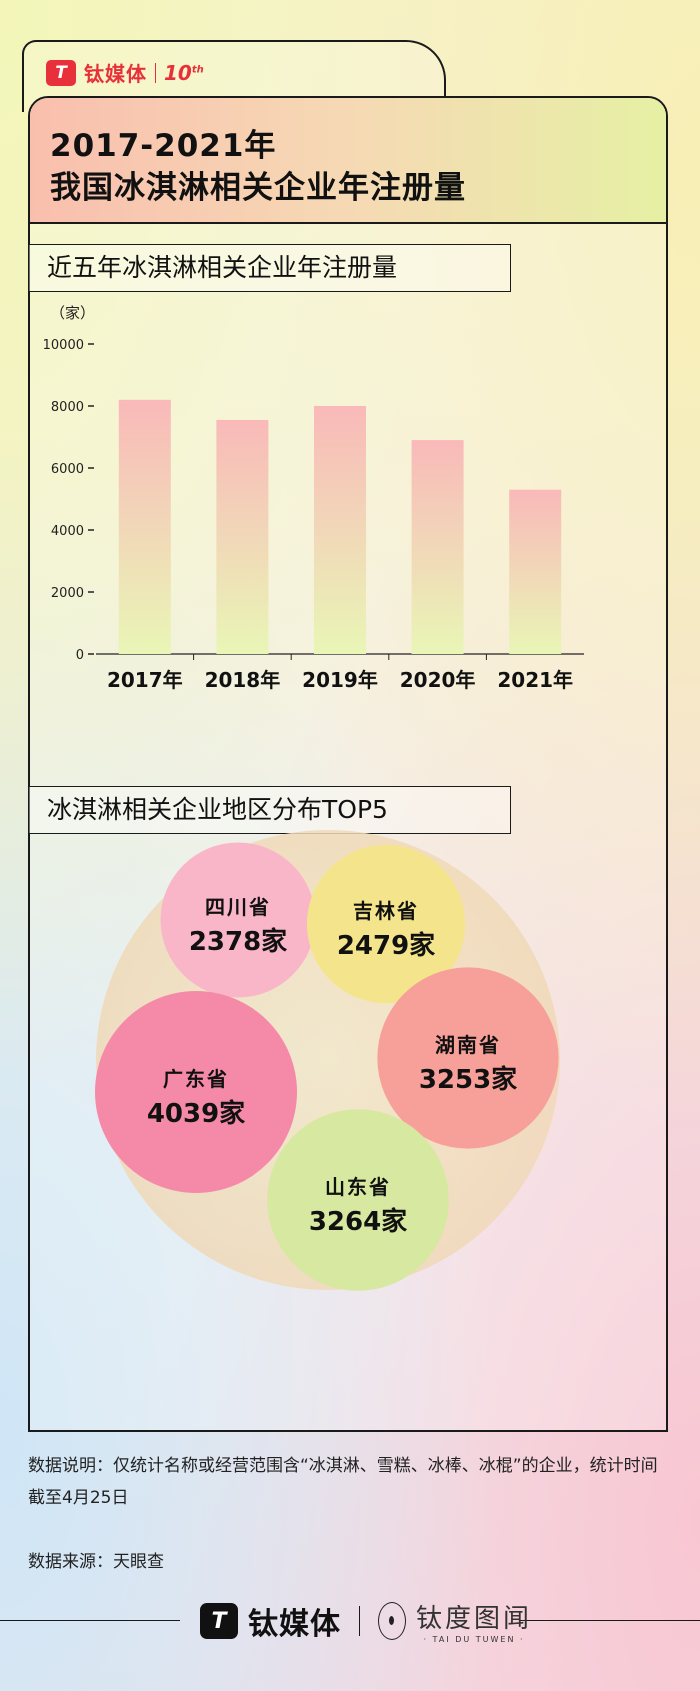 This screenshot has width=700, height=1691. I want to click on bubble-region-label: 山东省, so click(358, 1187).